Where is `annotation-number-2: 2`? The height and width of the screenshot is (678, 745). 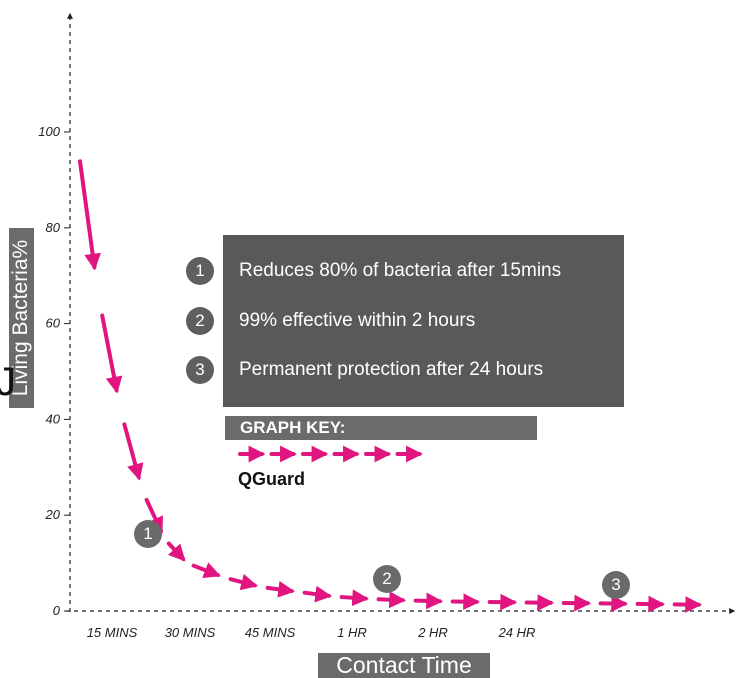
annotation-number-2: 2 is located at coordinates (200, 321).